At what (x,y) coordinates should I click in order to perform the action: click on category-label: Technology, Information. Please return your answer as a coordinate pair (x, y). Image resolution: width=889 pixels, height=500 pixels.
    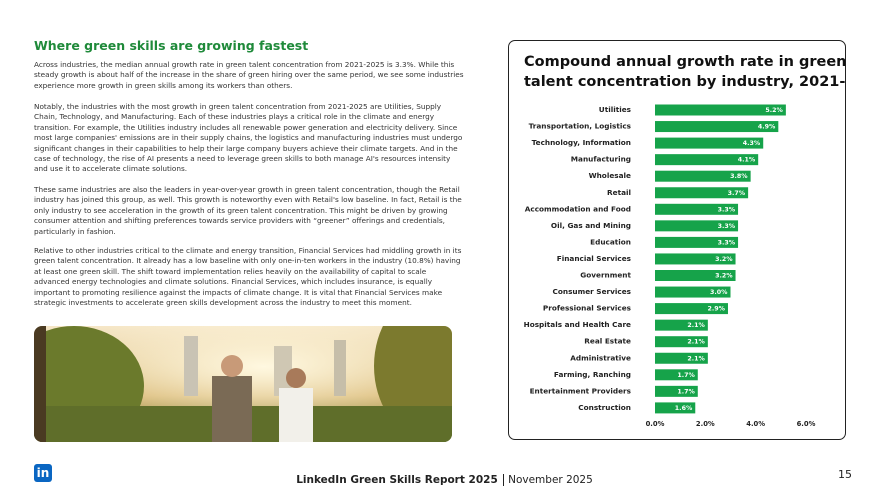
    Looking at the image, I should click on (581, 142).